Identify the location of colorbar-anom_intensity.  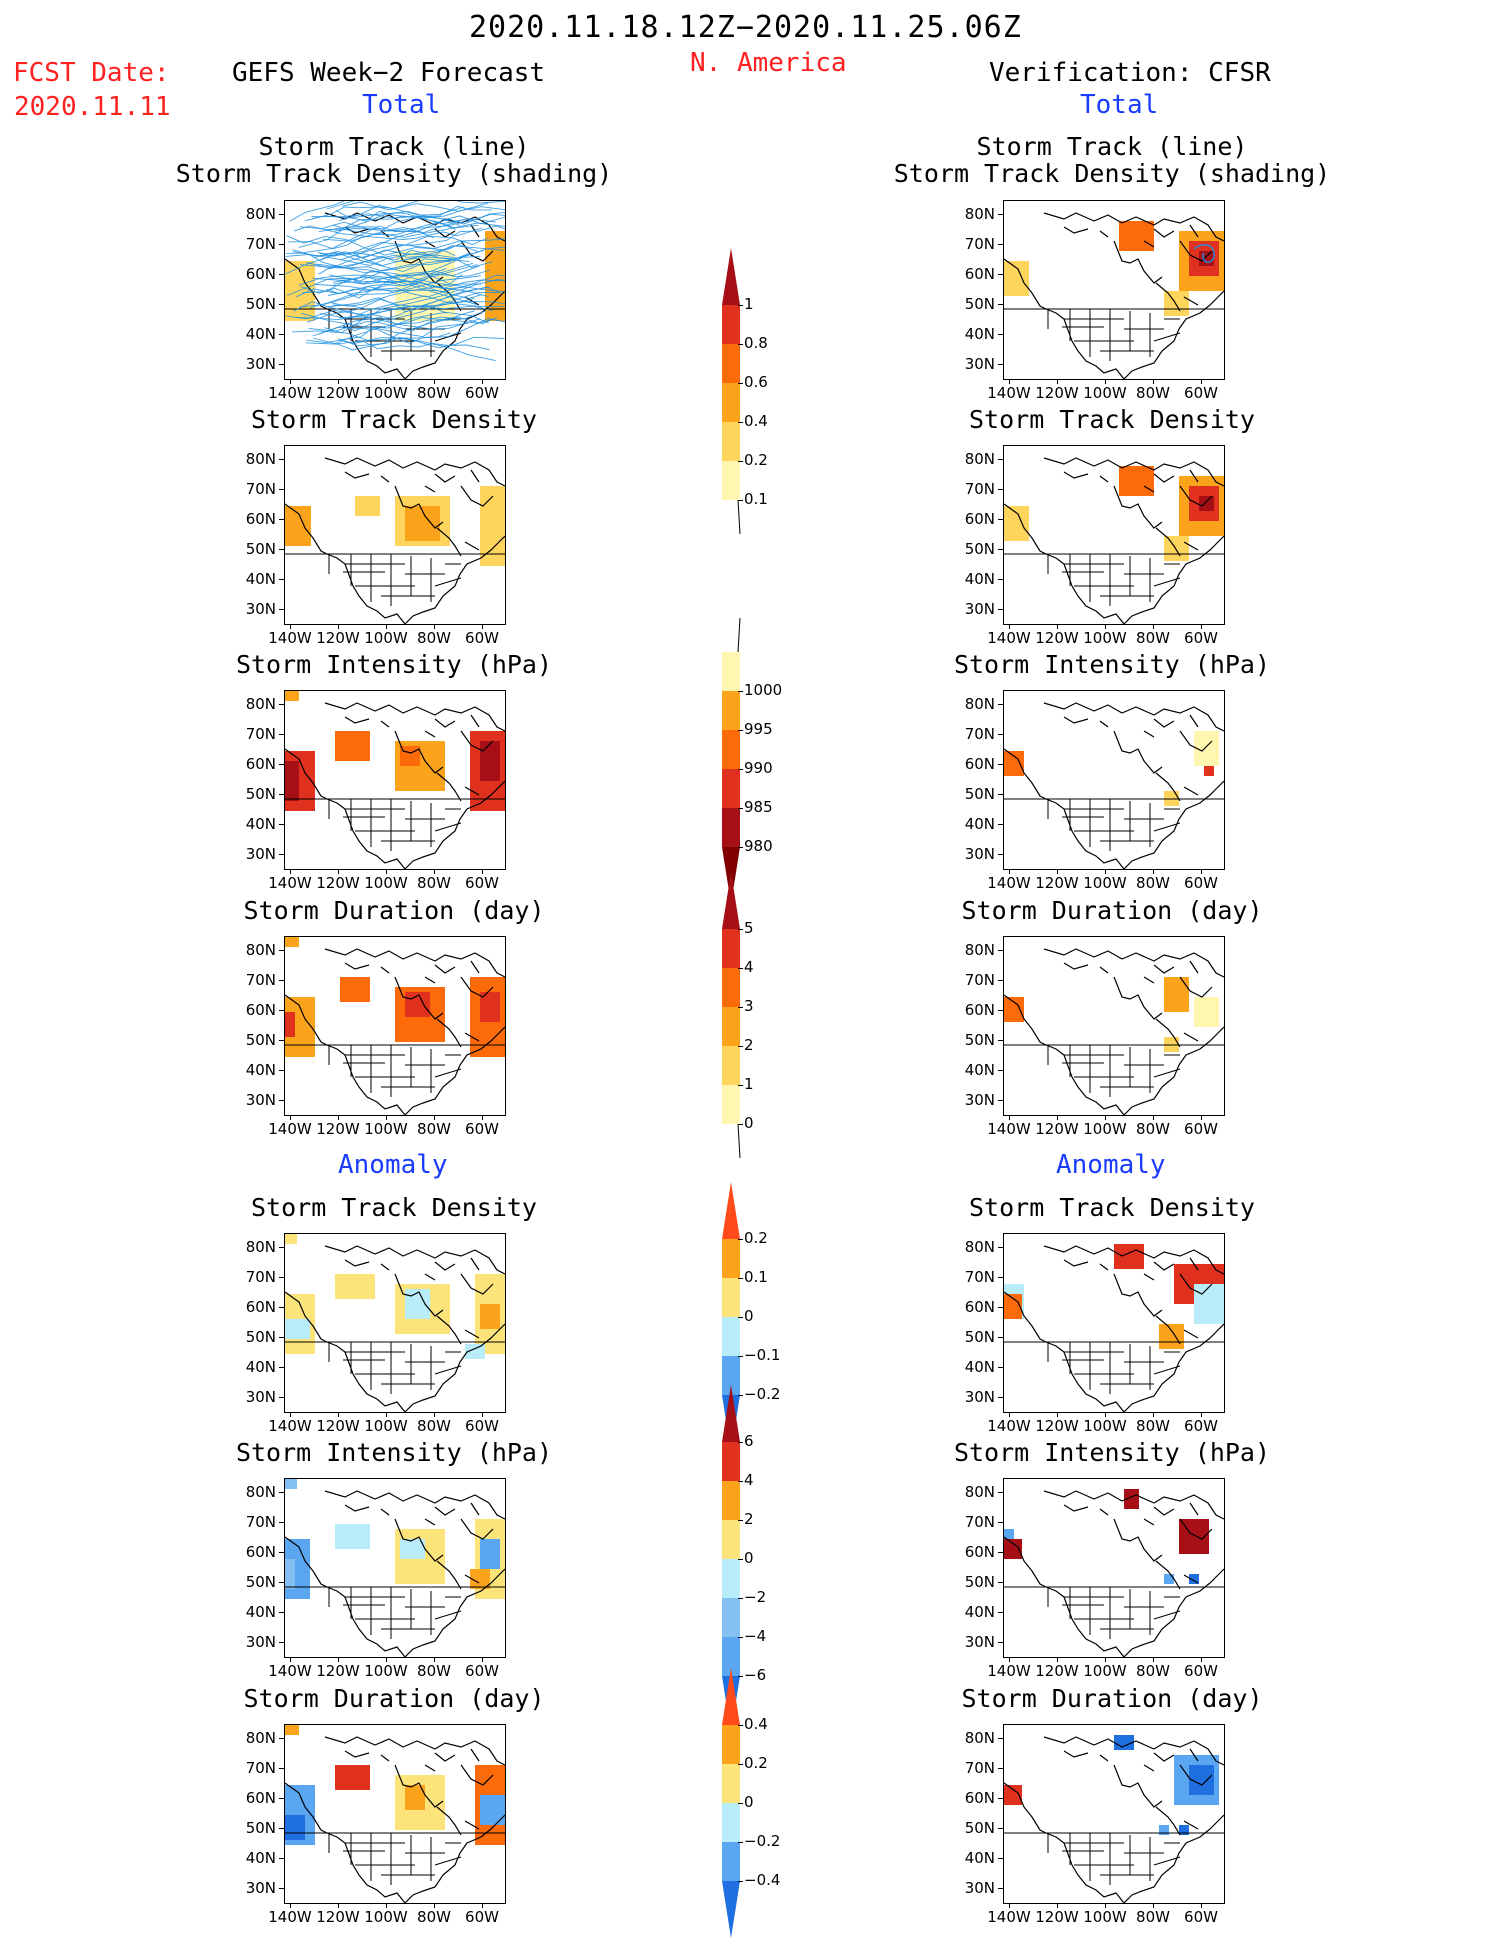
(731, 1559).